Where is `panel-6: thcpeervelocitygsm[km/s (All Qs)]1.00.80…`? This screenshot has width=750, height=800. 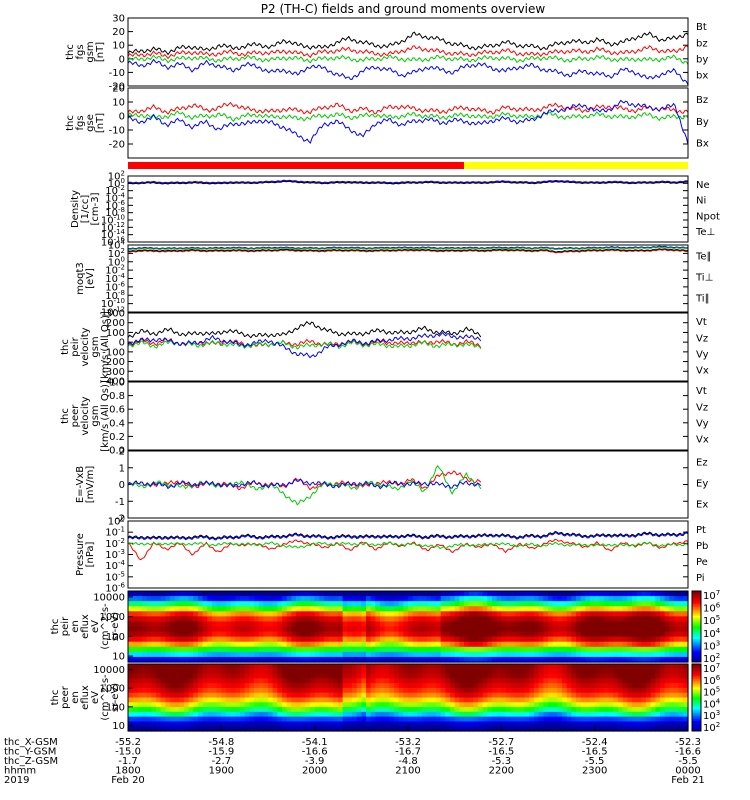
panel-6: thcpeervelocitygsm[km/s (All Qs)]1.00.80… is located at coordinates (384, 417).